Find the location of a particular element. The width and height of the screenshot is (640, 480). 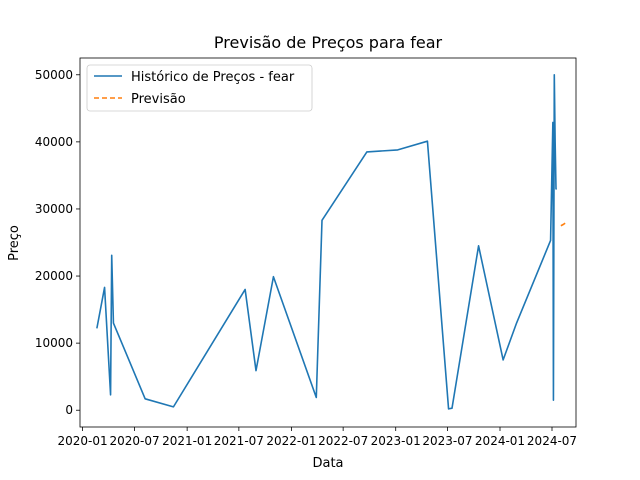

legend-label-historico: Histórico de Preços - fear is located at coordinates (213, 77).